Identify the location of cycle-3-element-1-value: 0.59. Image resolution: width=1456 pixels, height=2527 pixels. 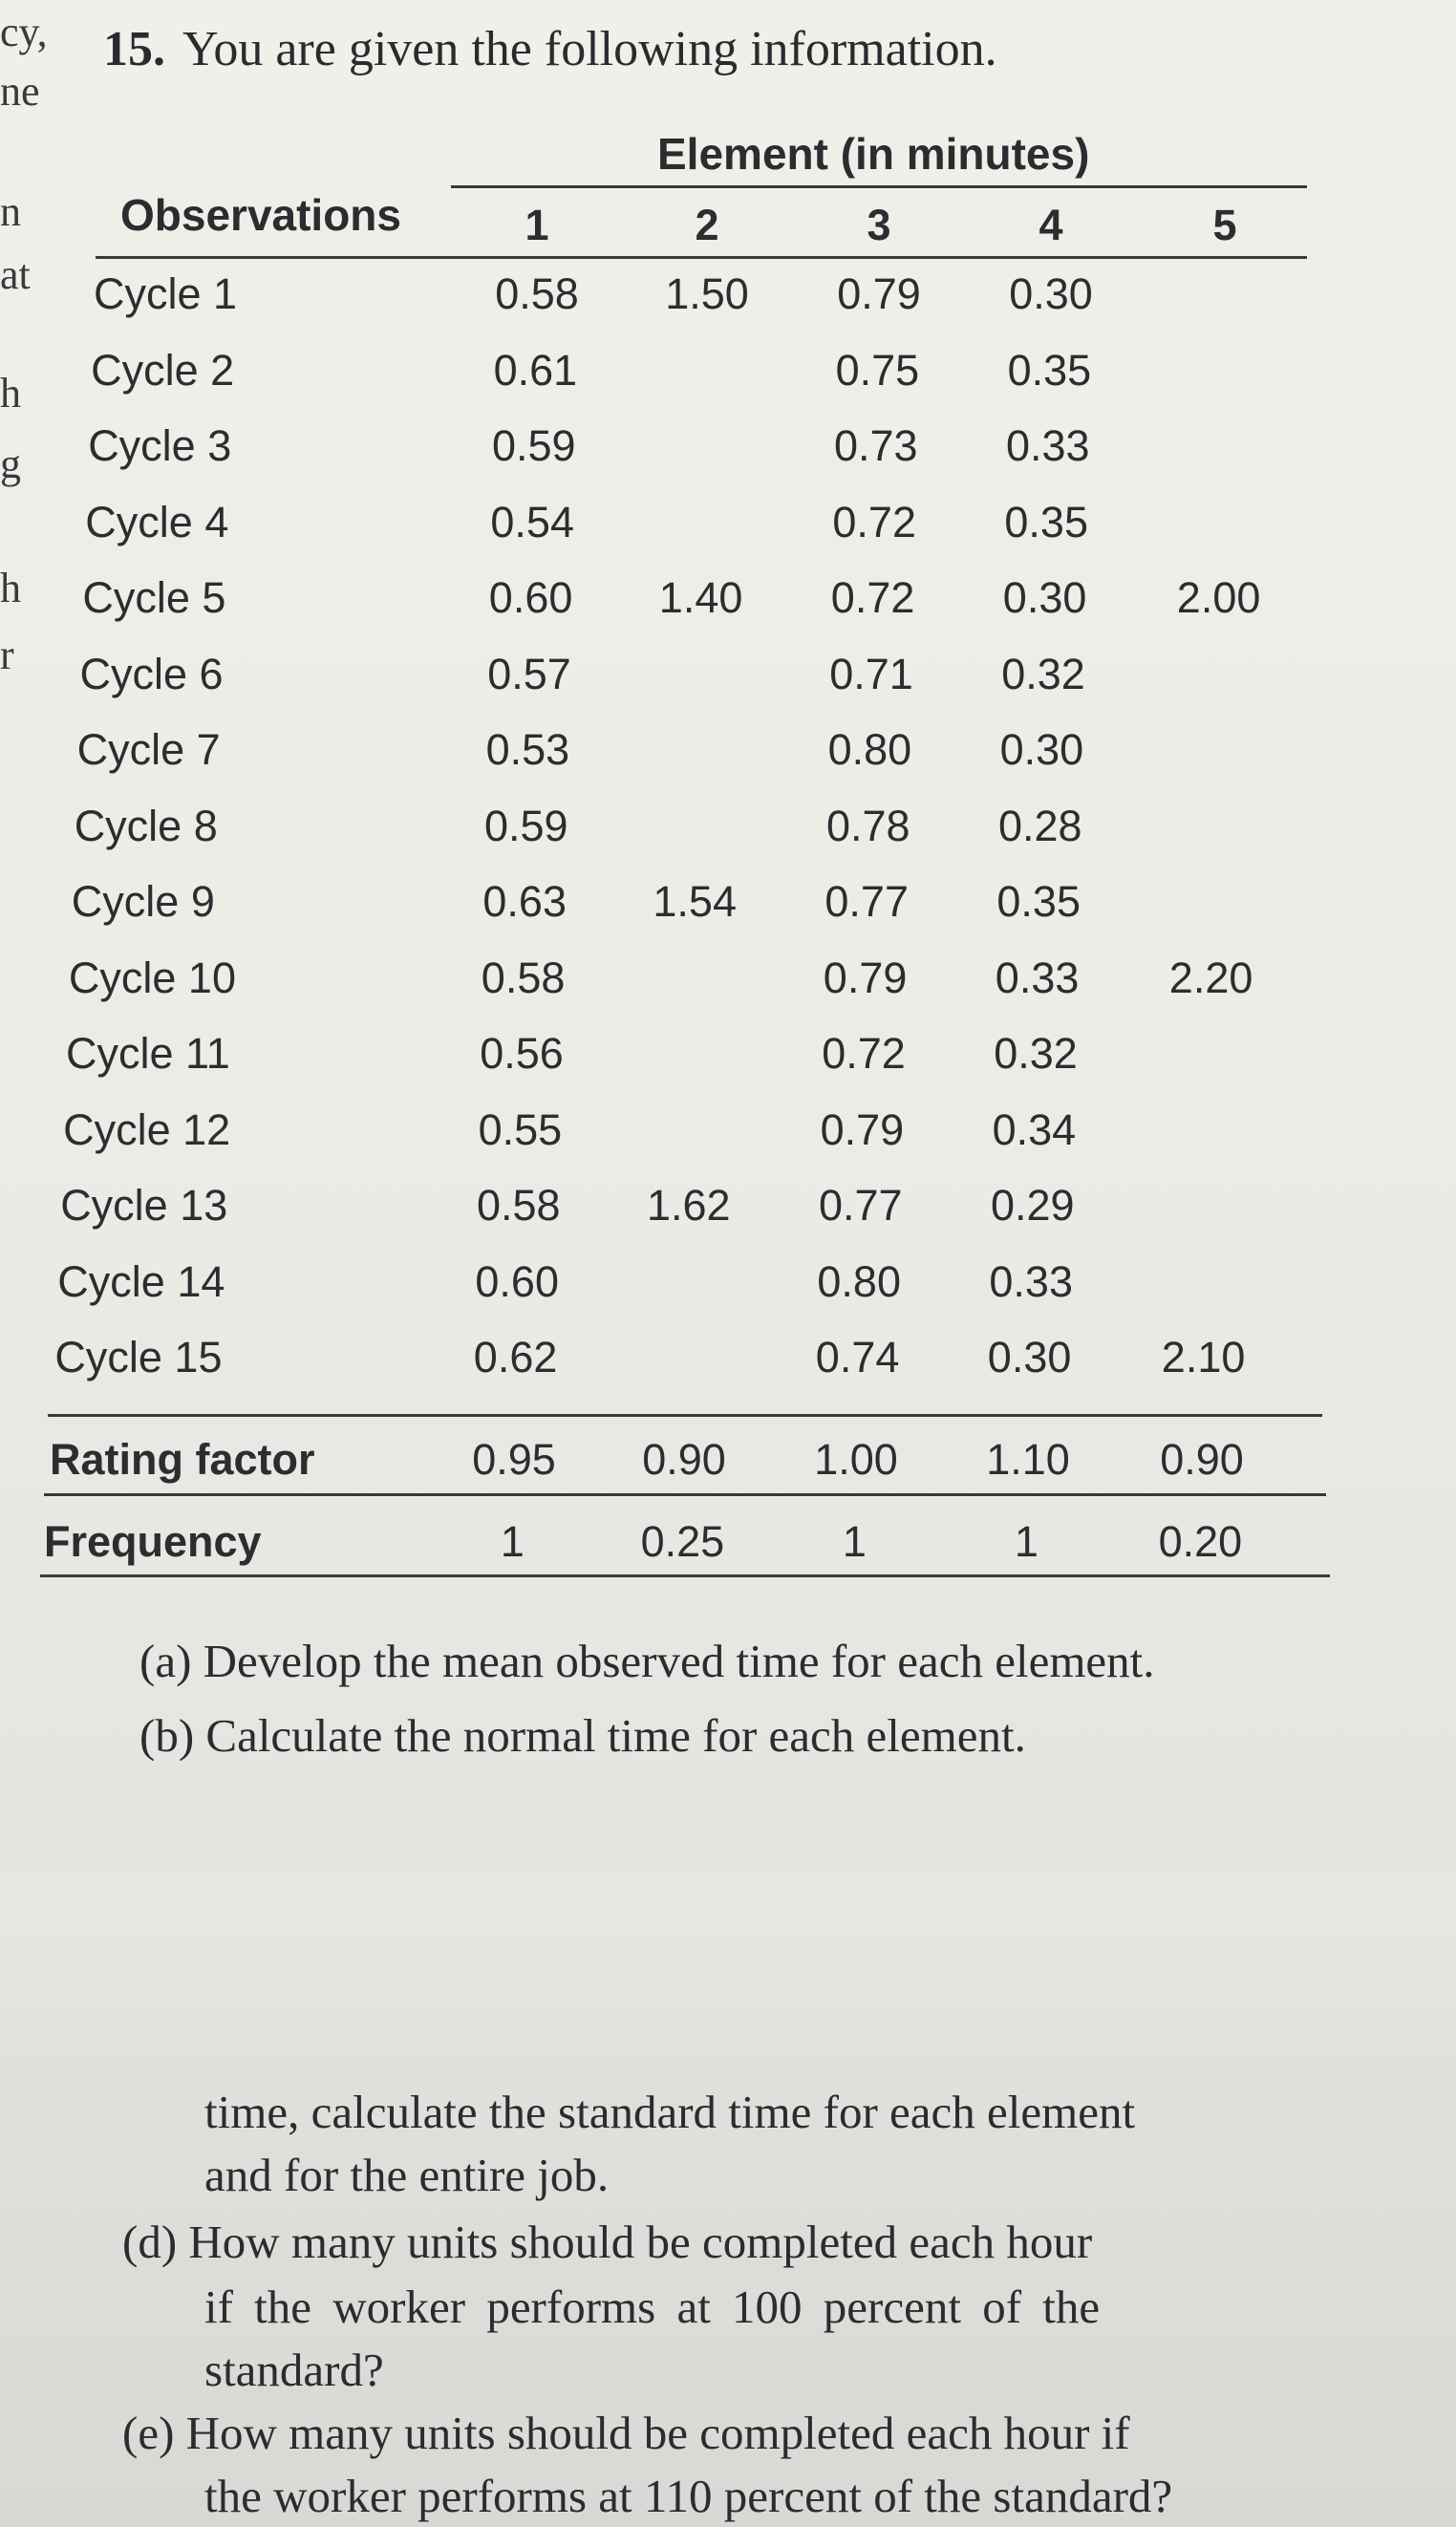
(534, 446).